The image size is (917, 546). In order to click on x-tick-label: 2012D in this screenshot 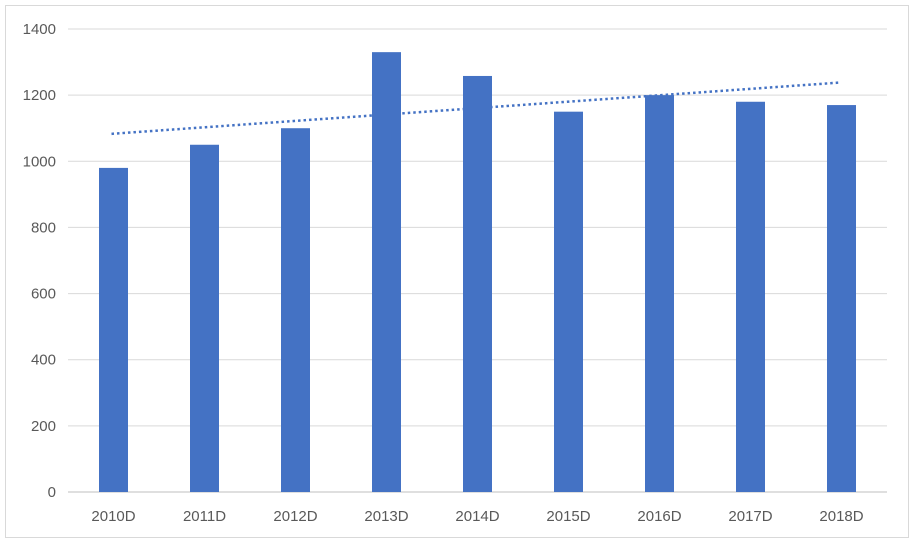, I will do `click(295, 516)`.